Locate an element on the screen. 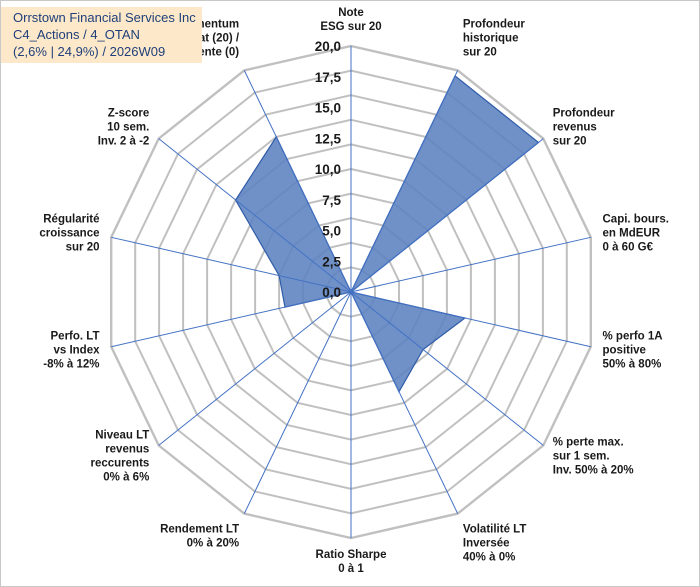 This screenshot has width=700, height=587. axis-label: % perfo 1A positive 50% à 80% is located at coordinates (633, 351).